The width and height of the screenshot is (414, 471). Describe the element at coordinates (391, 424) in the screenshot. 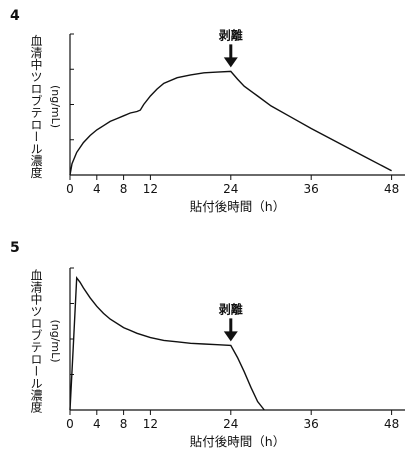

I see `chart2-x-tick-label: 48` at that location.